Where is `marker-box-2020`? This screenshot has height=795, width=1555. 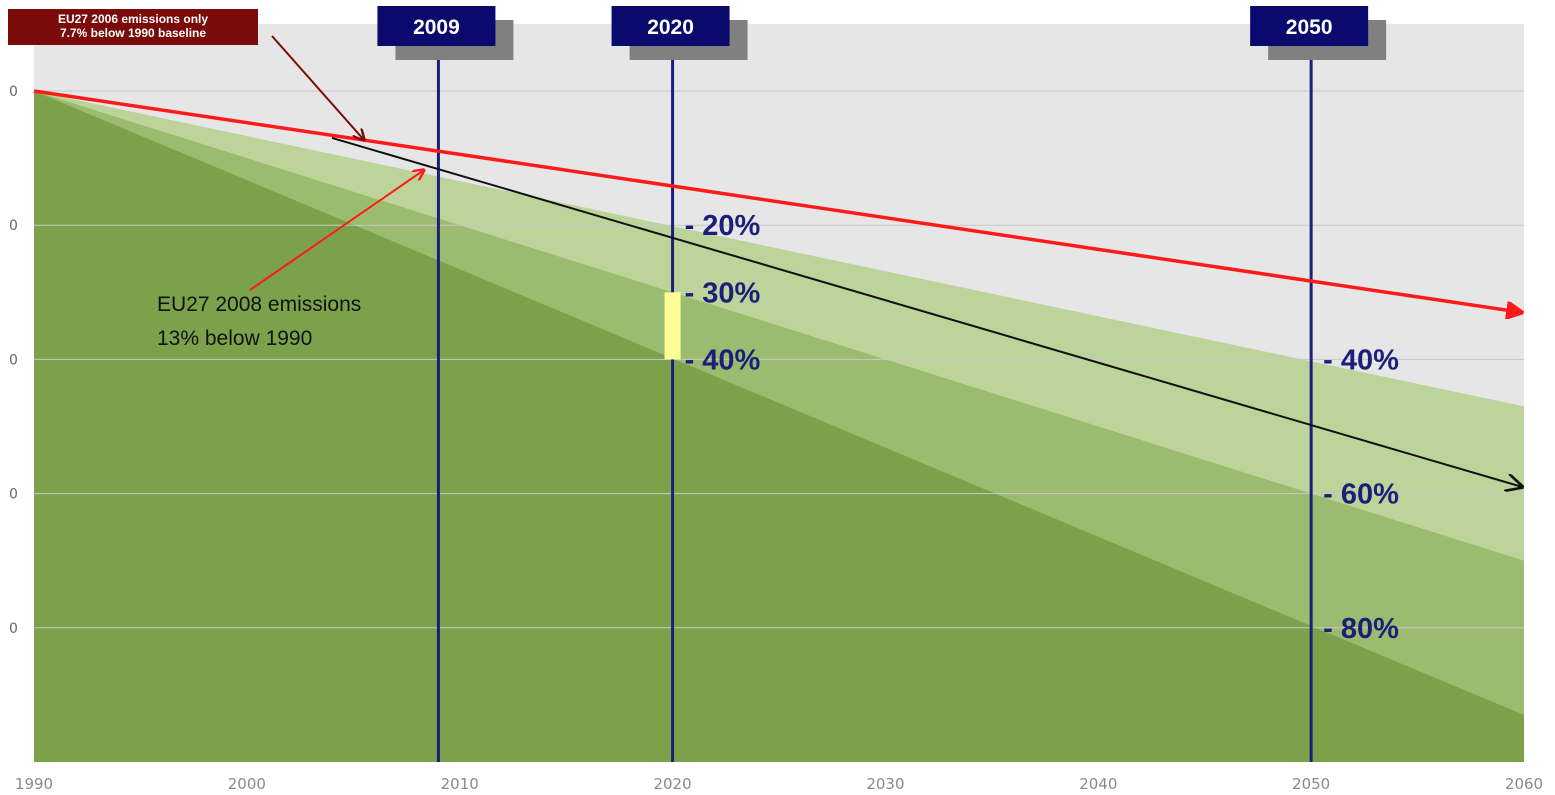 marker-box-2020 is located at coordinates (670, 26).